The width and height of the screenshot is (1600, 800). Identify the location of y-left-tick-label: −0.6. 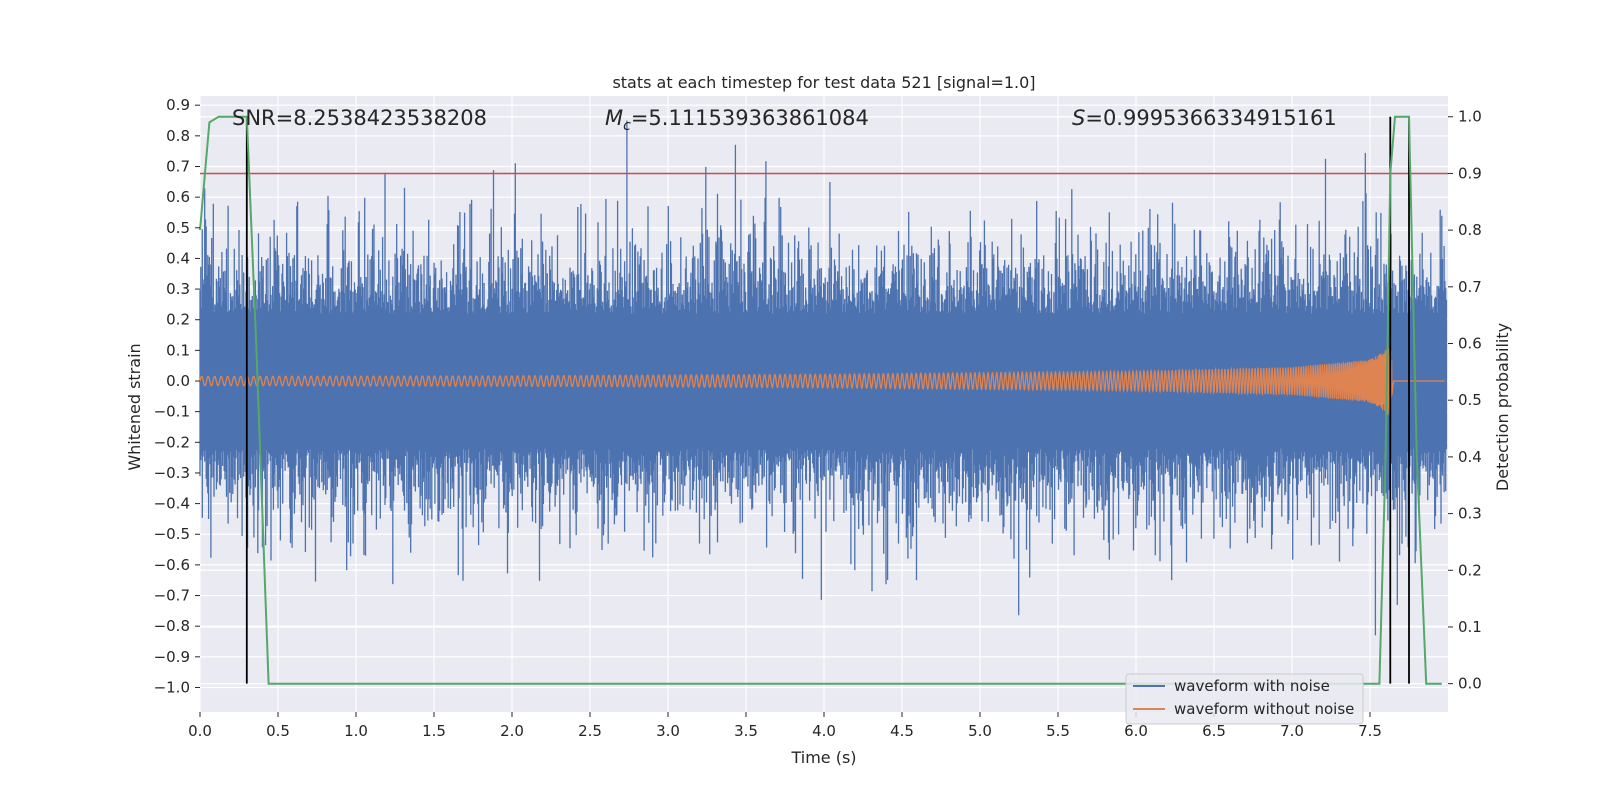
(172, 565).